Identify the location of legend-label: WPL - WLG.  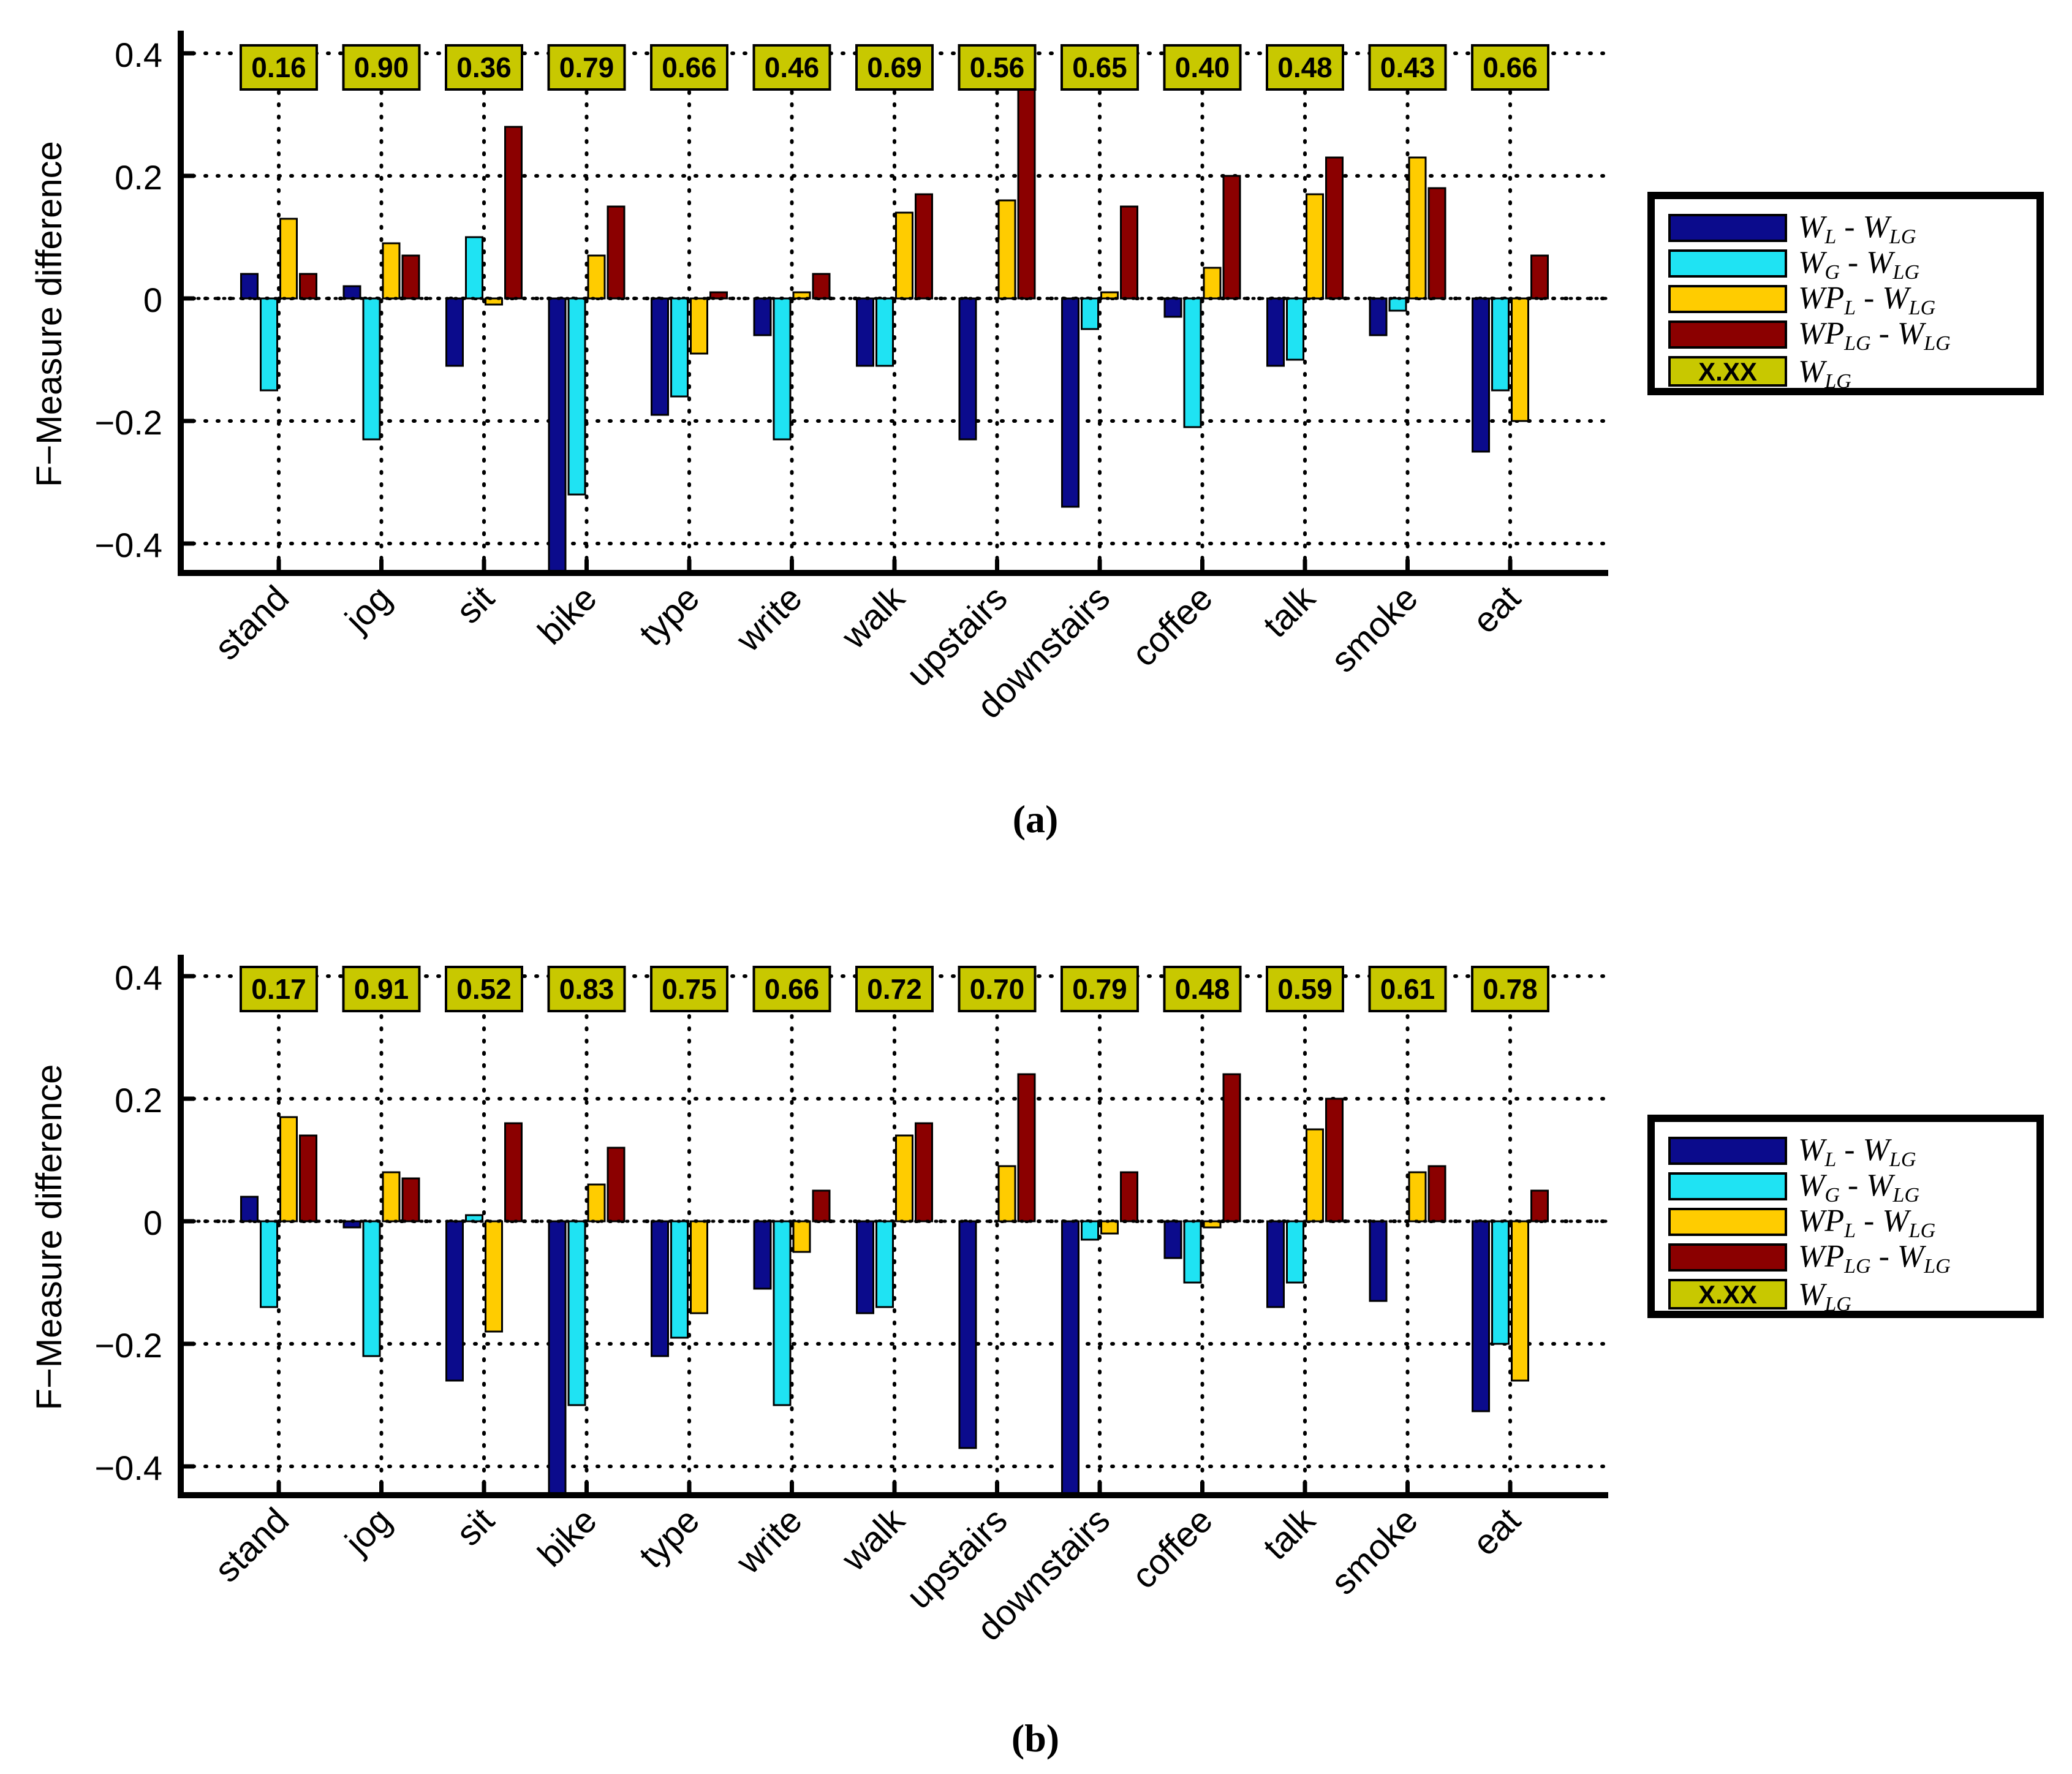
(1866, 300).